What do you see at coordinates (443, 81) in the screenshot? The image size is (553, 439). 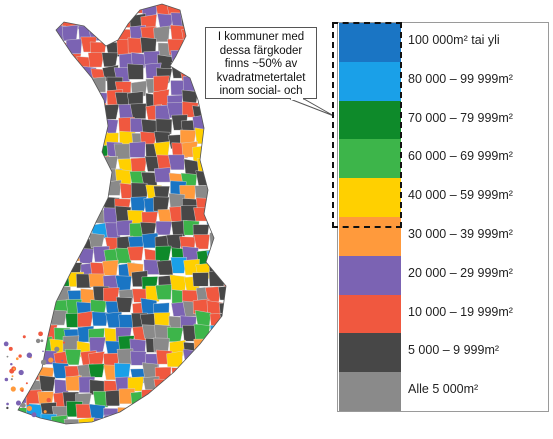 I see `legend-item: 80 000 – 99 999m²` at bounding box center [443, 81].